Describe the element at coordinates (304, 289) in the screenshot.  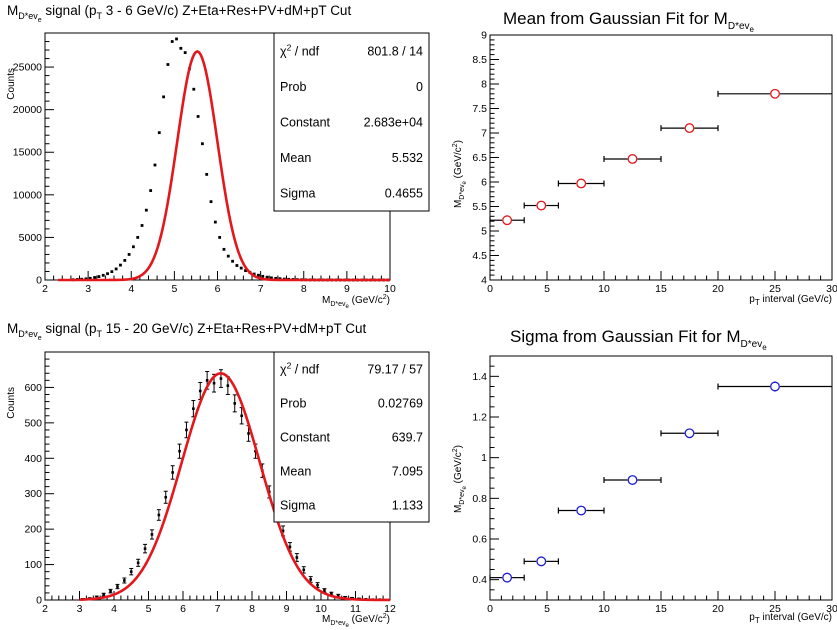
I see `x-tick-label: 8` at that location.